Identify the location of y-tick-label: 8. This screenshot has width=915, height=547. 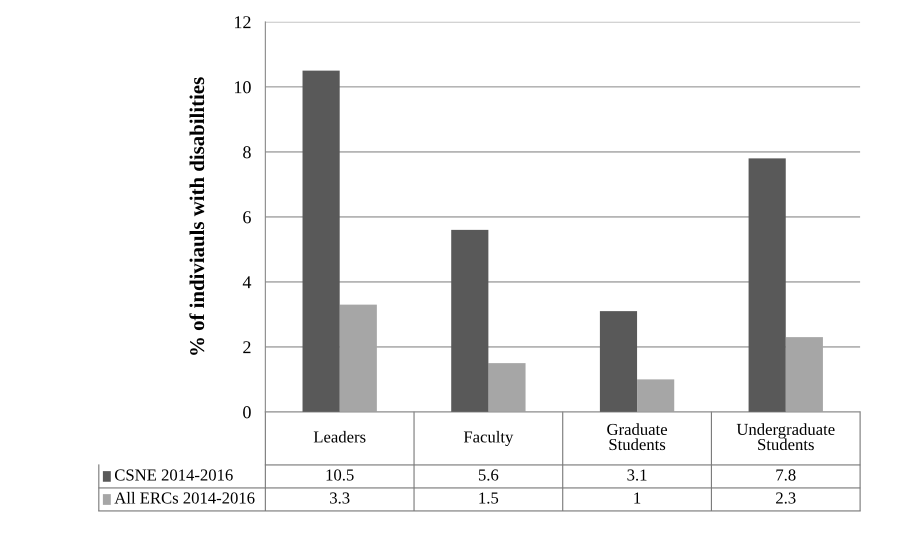
(247, 152).